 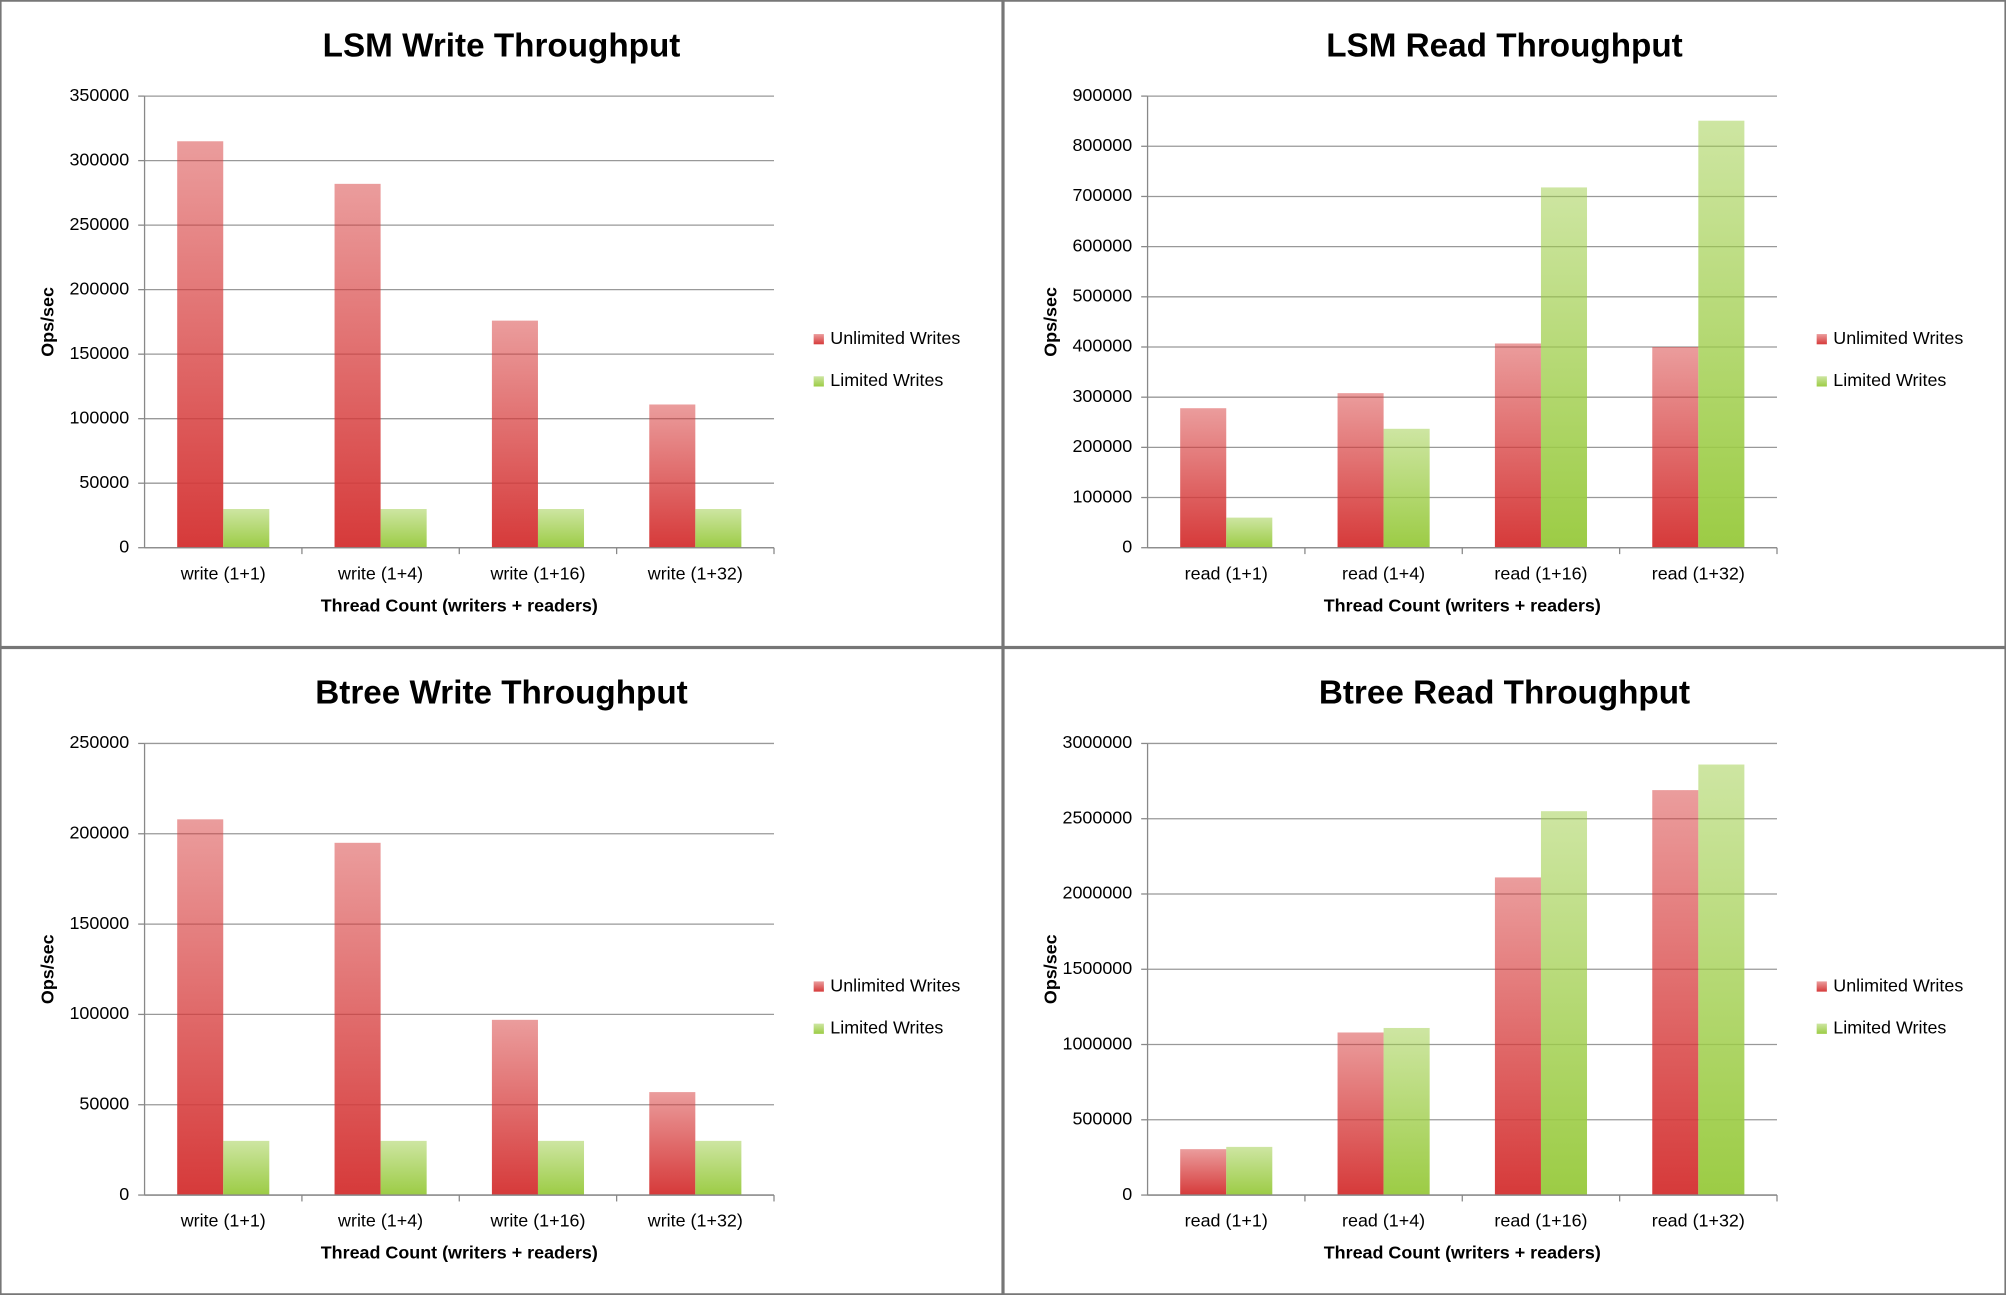 What do you see at coordinates (695, 1221) in the screenshot?
I see `x-tick-label: write (1+32)` at bounding box center [695, 1221].